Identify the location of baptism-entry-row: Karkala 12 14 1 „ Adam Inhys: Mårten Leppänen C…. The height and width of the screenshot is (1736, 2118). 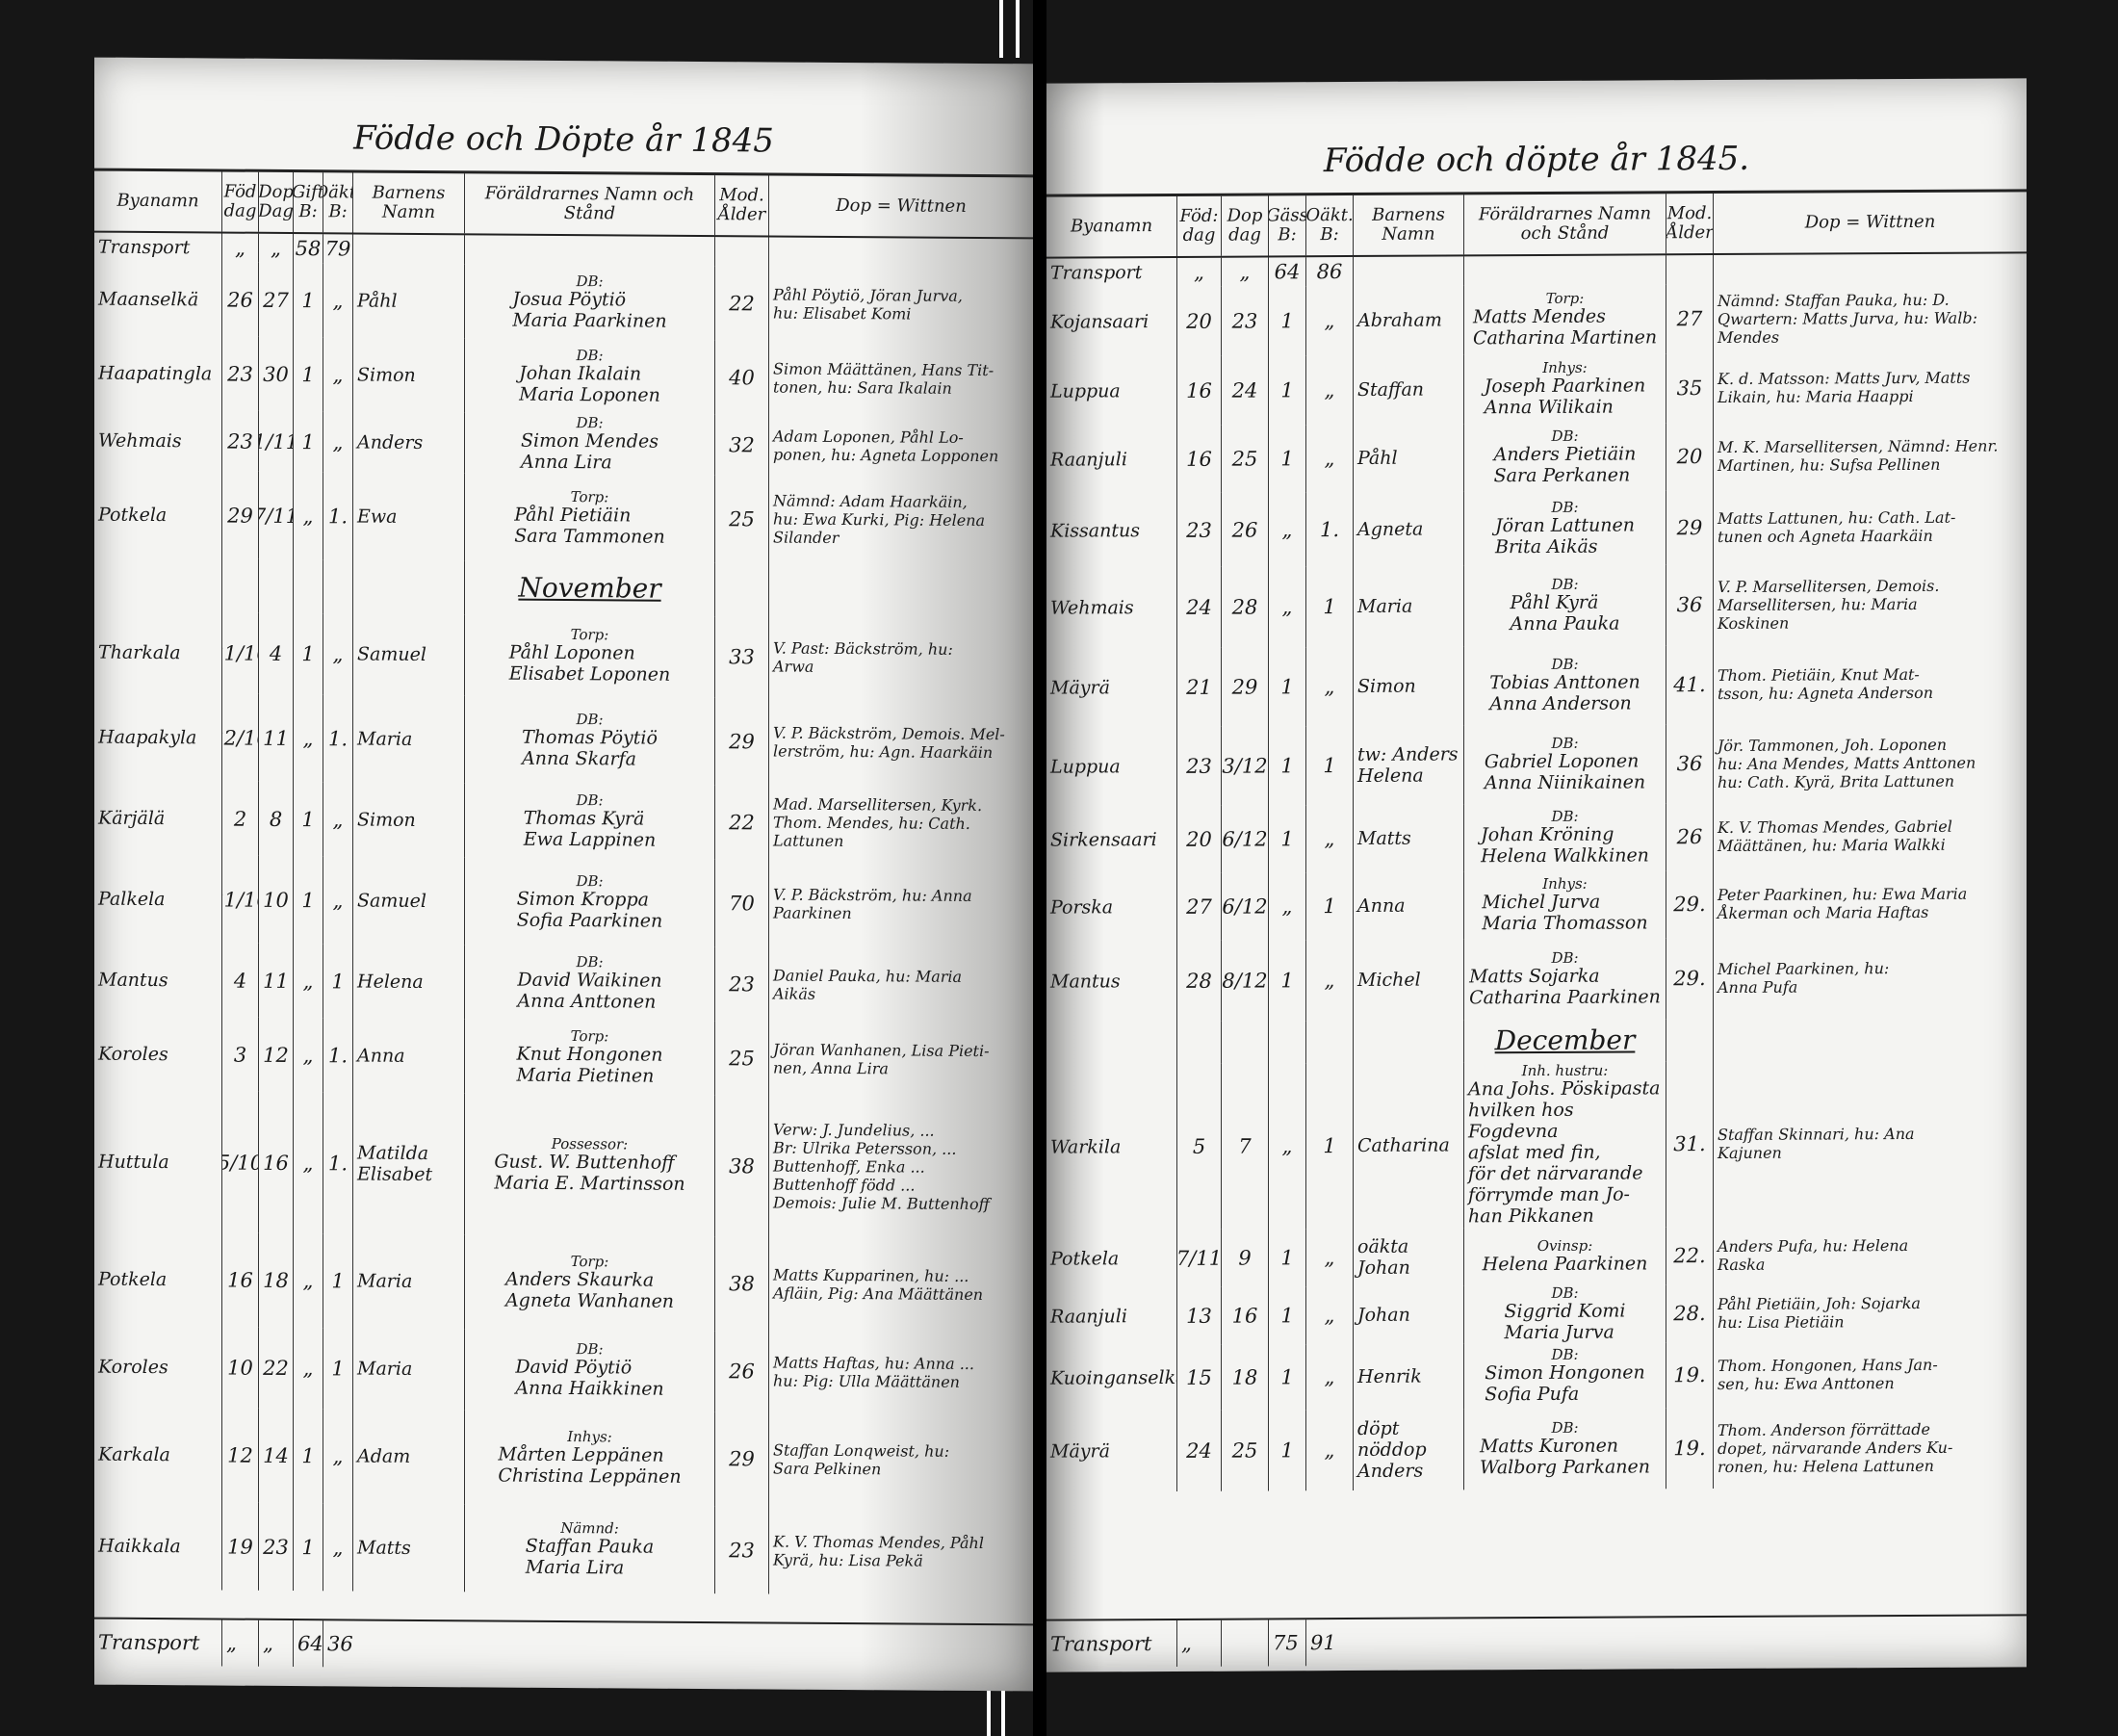
(564, 1458).